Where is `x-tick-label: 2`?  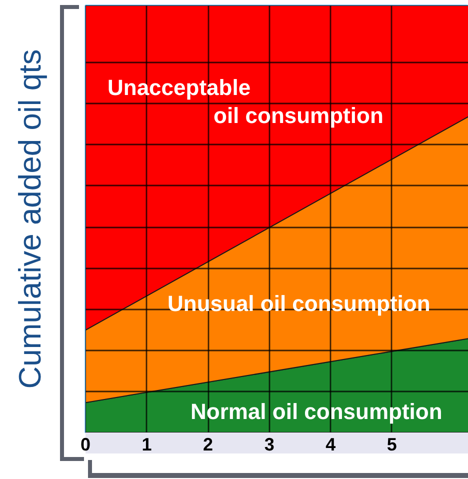
x-tick-label: 2 is located at coordinates (208, 444).